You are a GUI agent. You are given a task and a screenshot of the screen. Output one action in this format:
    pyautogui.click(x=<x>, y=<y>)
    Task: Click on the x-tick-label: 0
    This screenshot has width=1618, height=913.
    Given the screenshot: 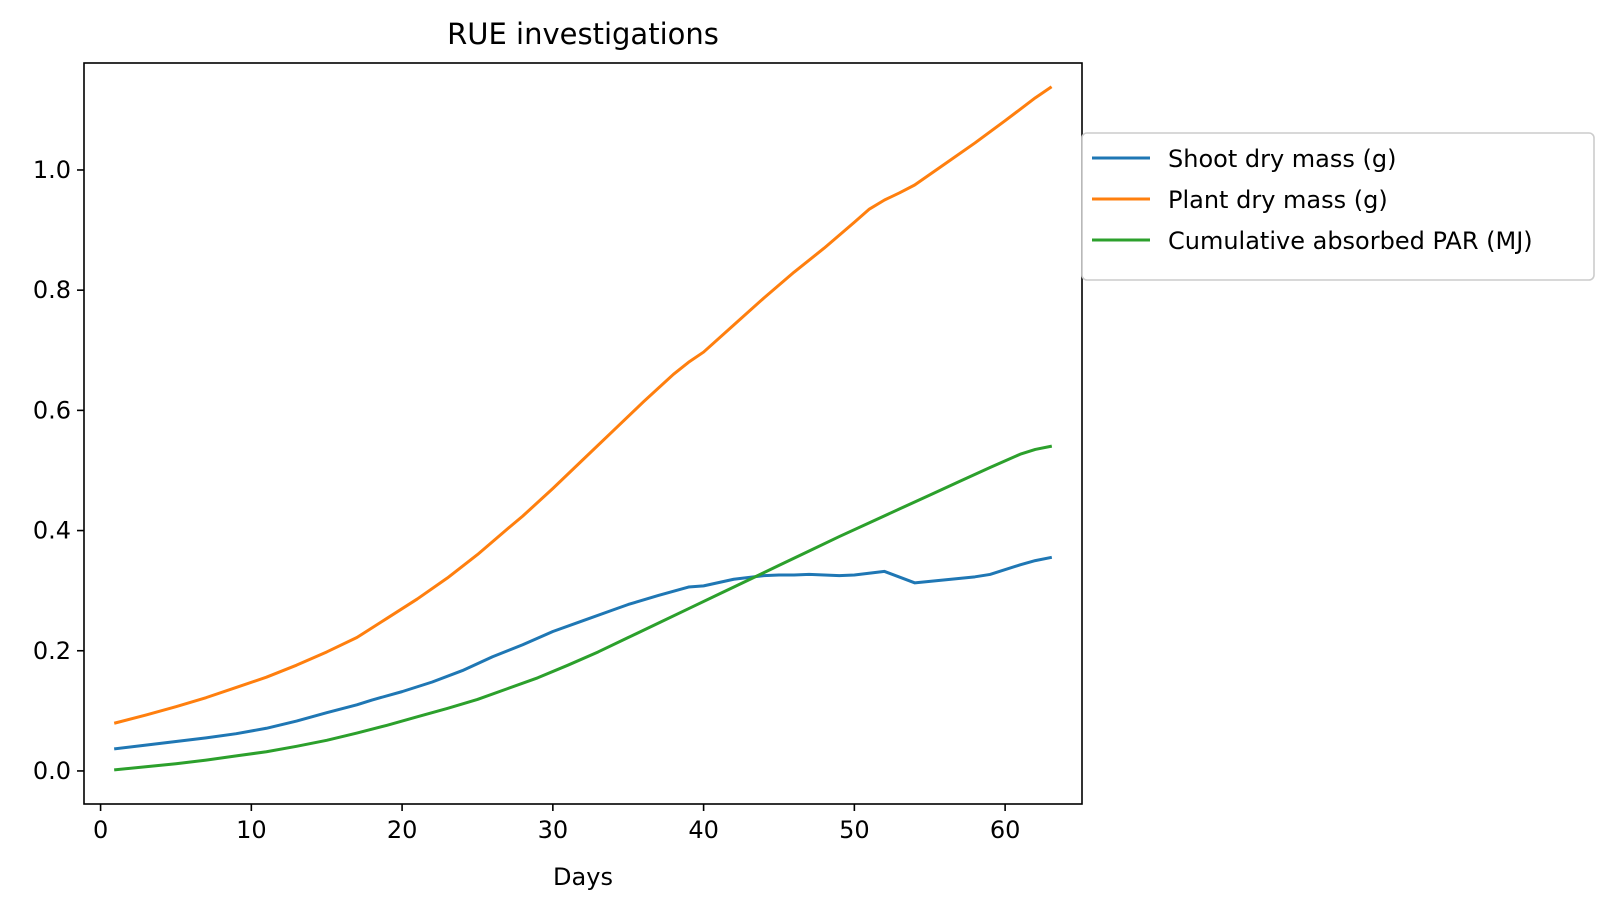 What is the action you would take?
    pyautogui.click(x=100, y=830)
    